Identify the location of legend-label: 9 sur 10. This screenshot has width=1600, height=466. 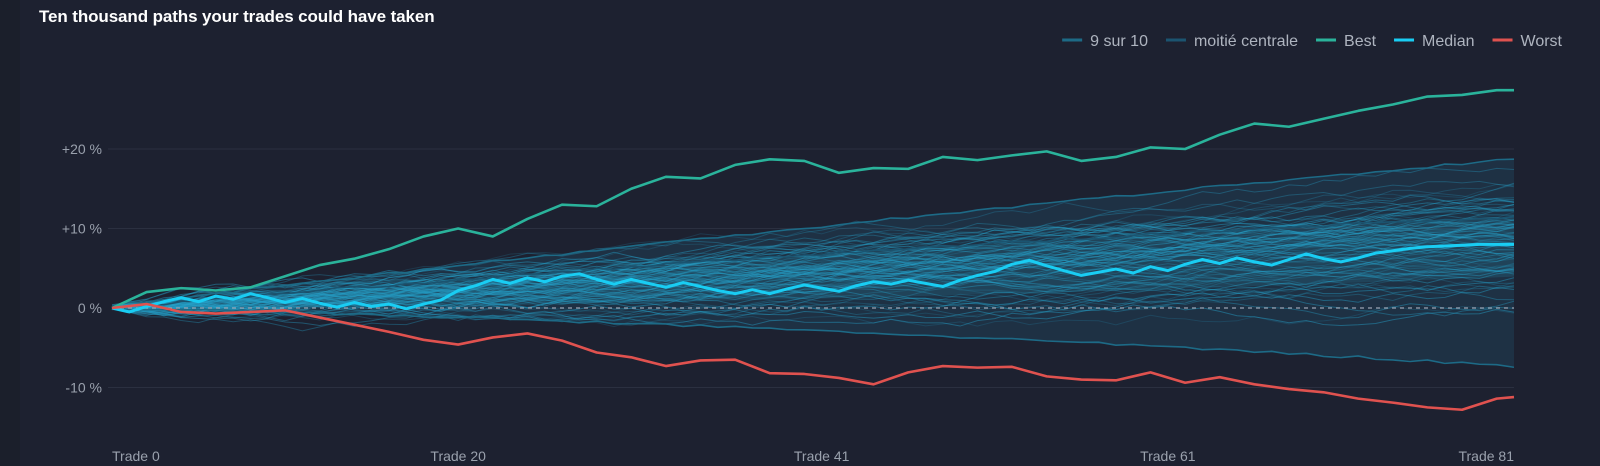
(1119, 41).